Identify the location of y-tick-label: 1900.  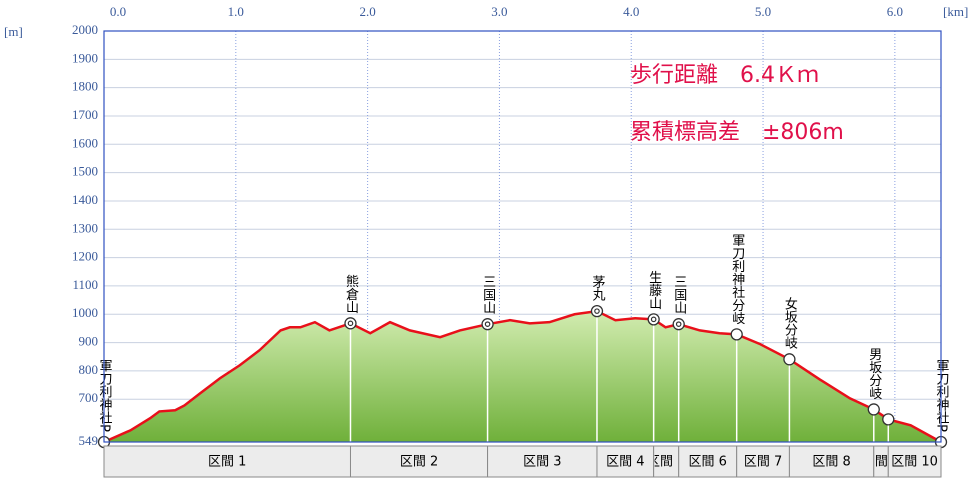
(85, 57).